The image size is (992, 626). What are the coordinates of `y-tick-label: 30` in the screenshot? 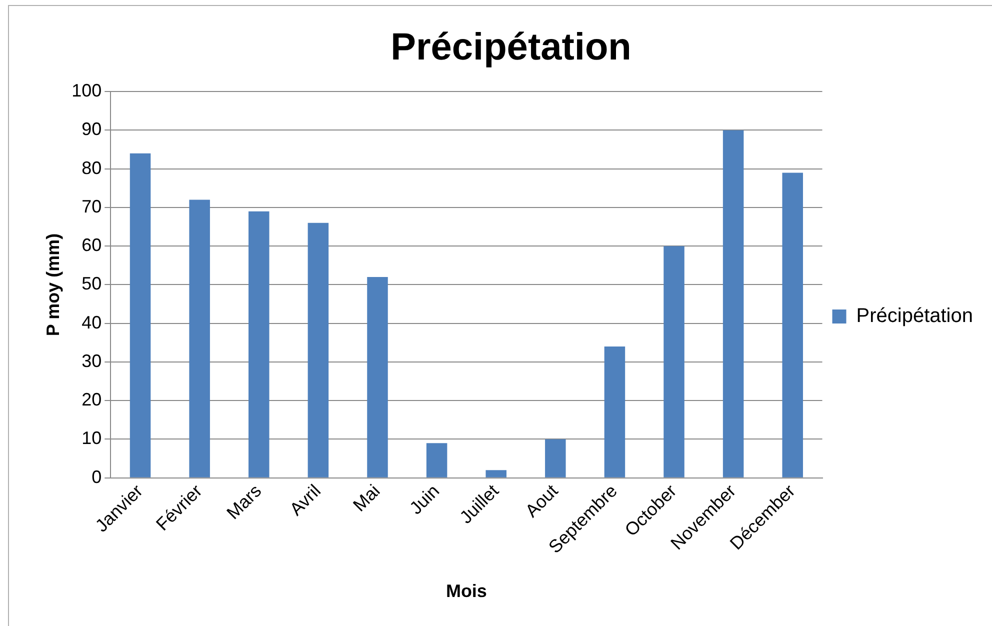 It's located at (92, 360).